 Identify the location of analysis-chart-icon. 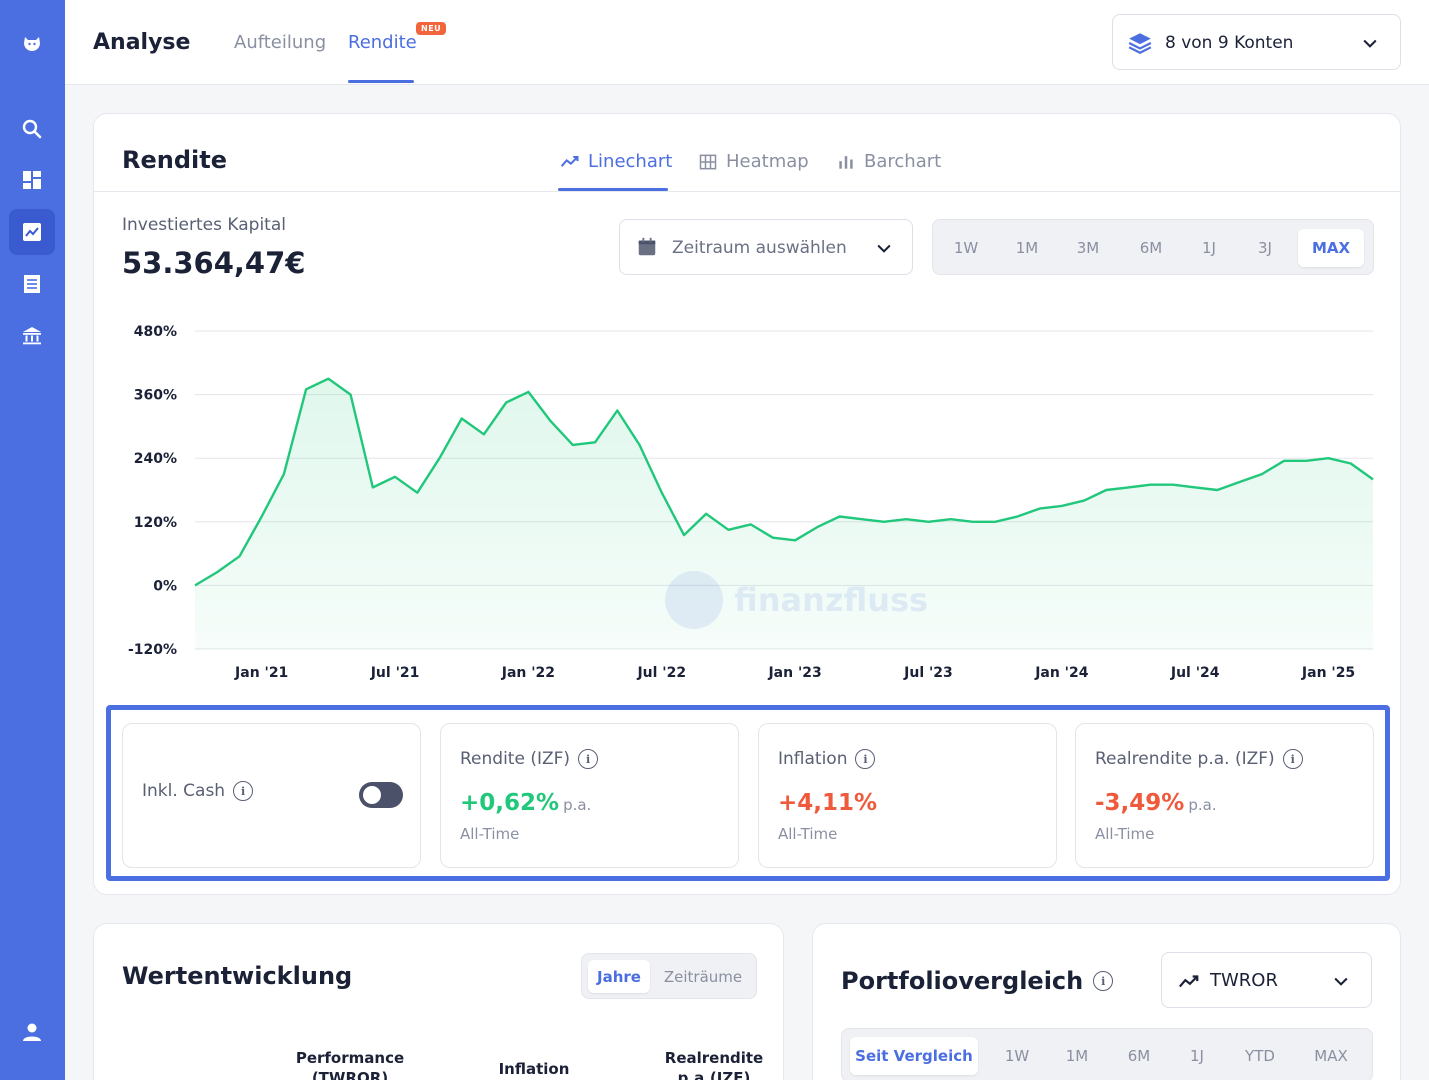
(32, 232).